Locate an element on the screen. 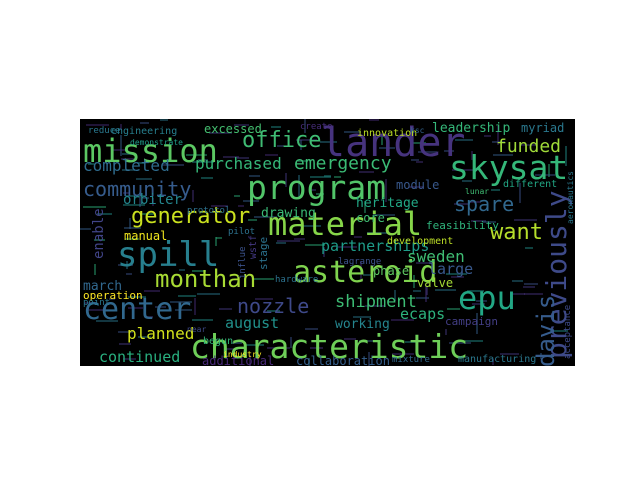  cloud-word: completed is located at coordinates (126, 165).